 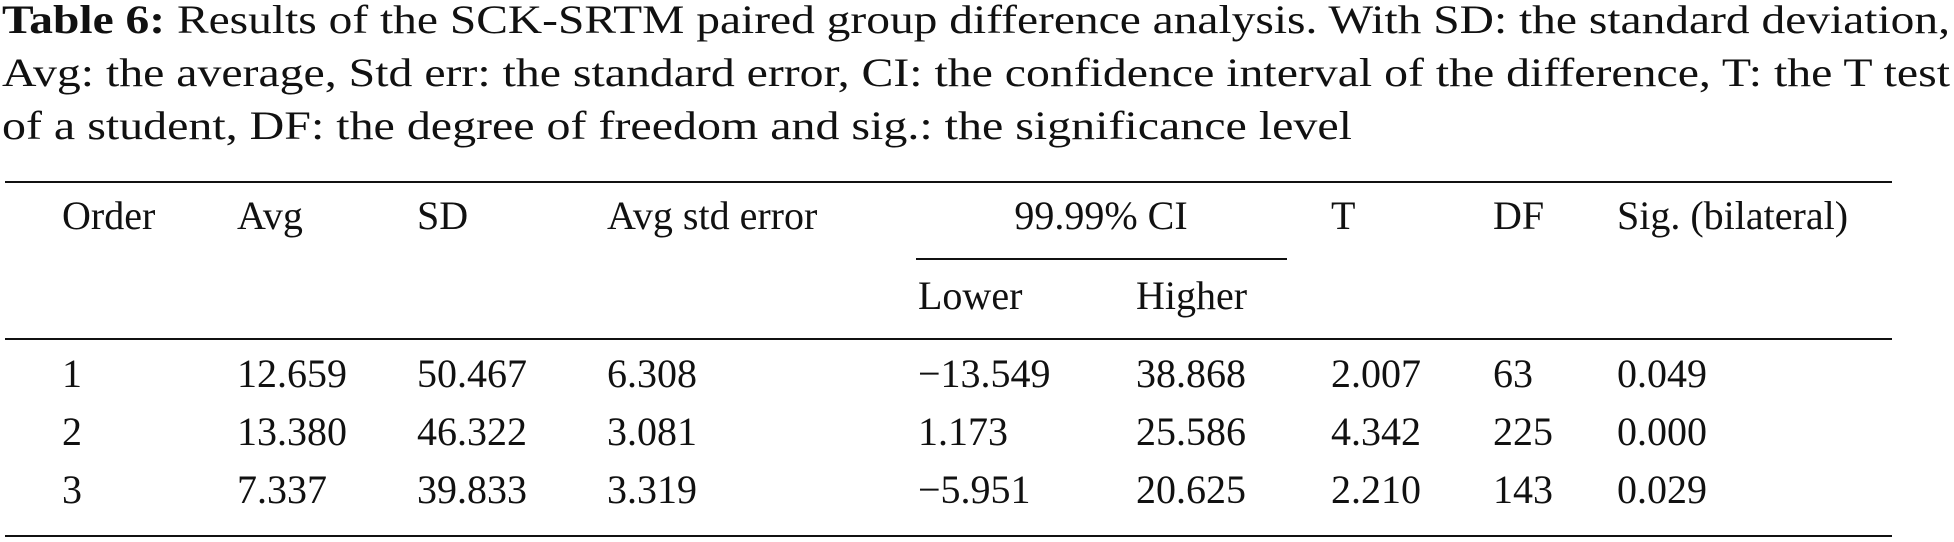 What do you see at coordinates (72, 431) in the screenshot?
I see `table-cell: 2` at bounding box center [72, 431].